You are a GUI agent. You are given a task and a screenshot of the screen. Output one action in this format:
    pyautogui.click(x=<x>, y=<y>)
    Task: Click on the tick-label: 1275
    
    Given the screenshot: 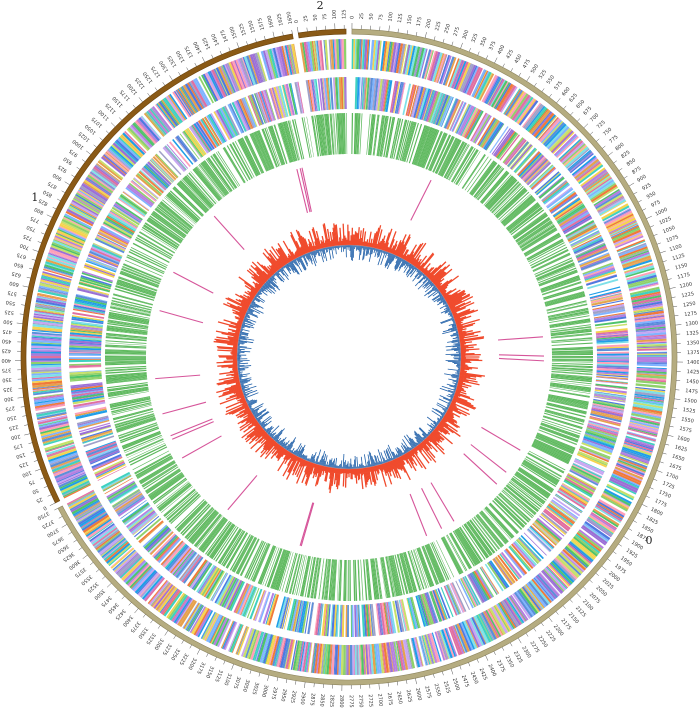 What is the action you would take?
    pyautogui.click(x=690, y=315)
    